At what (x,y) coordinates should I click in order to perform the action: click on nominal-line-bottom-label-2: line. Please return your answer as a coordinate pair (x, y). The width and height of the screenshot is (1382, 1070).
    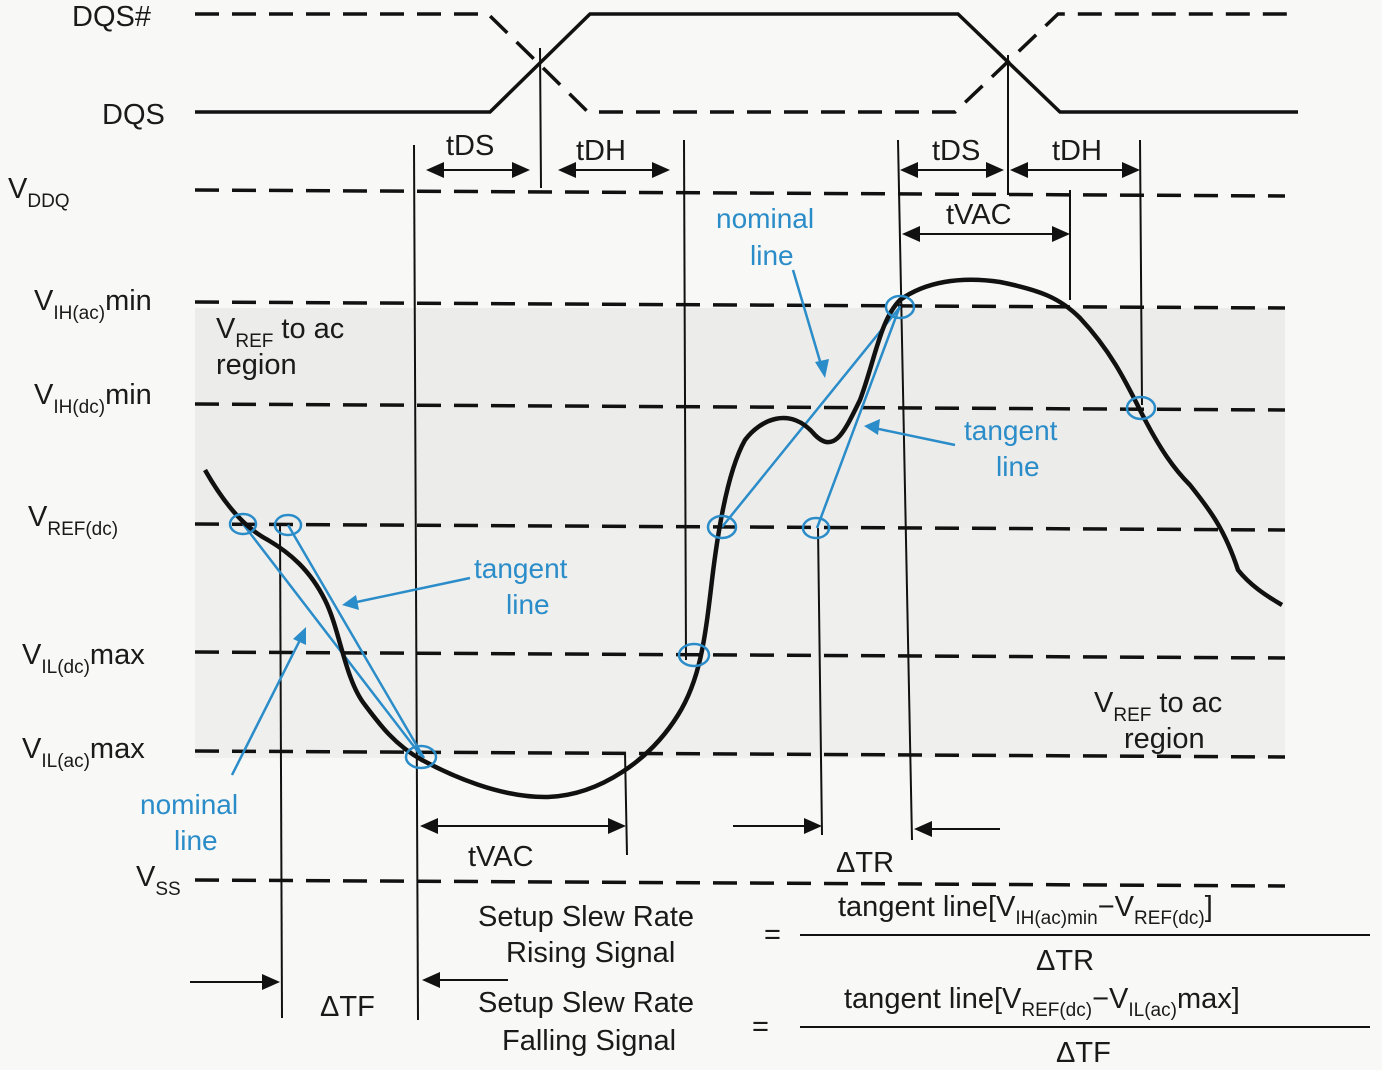
    Looking at the image, I should click on (196, 840).